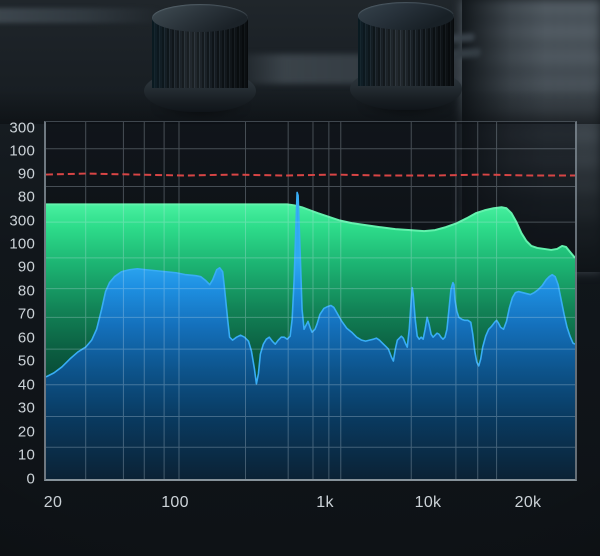 This screenshot has height=556, width=600. What do you see at coordinates (428, 502) in the screenshot?
I see `x-axis-label: 10k` at bounding box center [428, 502].